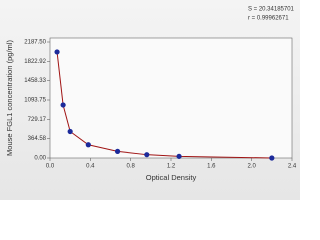 Image resolution: width=320 pixels, height=240 pixels. What do you see at coordinates (292, 167) in the screenshot?
I see `x-tick-label: 2.4` at bounding box center [292, 167].